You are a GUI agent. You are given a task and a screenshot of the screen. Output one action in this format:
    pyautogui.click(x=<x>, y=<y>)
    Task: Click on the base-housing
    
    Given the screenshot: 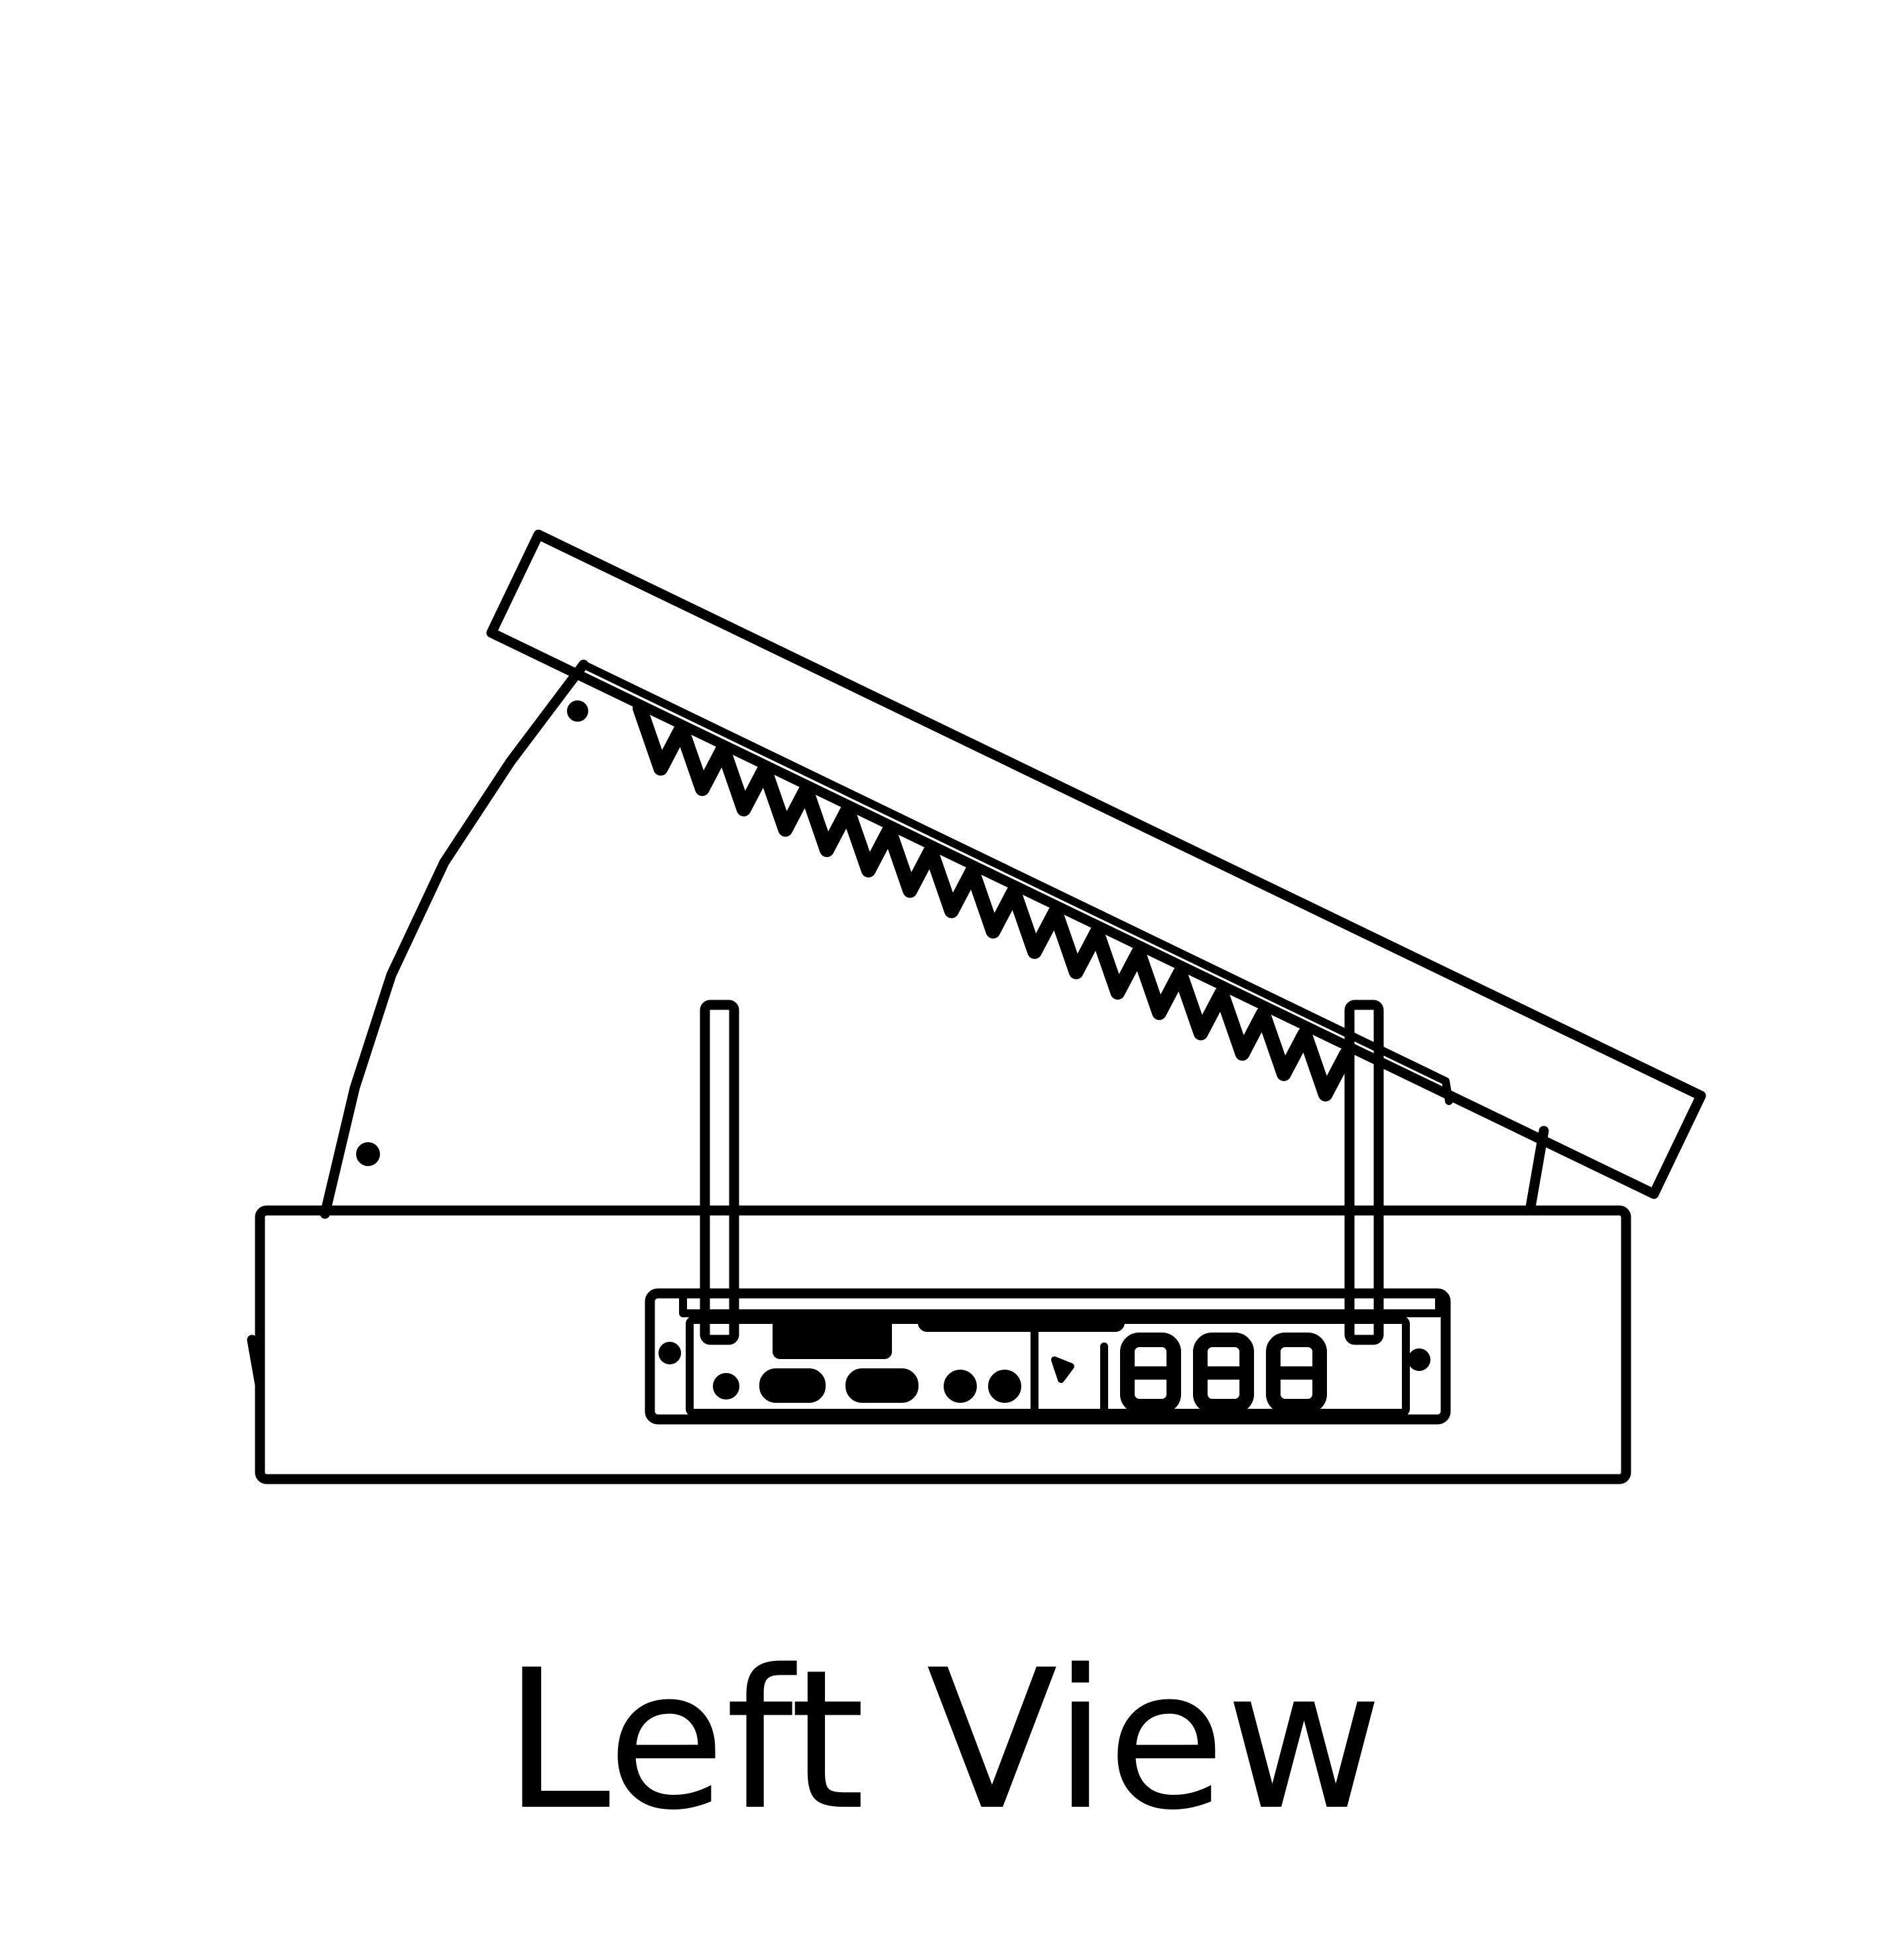 What is the action you would take?
    pyautogui.click(x=943, y=1344)
    